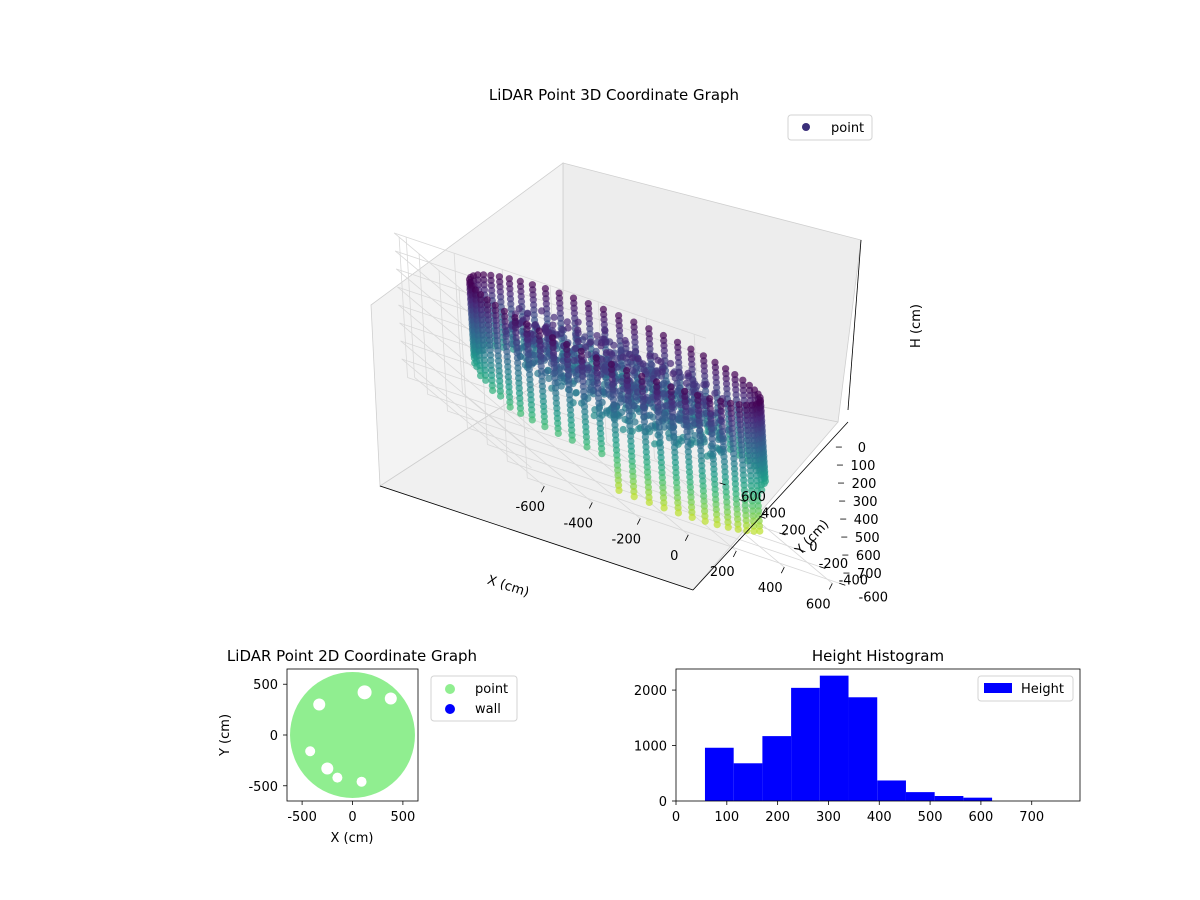 This screenshot has height=900, width=1200. I want to click on legend-histogram-frame, so click(1025, 688).